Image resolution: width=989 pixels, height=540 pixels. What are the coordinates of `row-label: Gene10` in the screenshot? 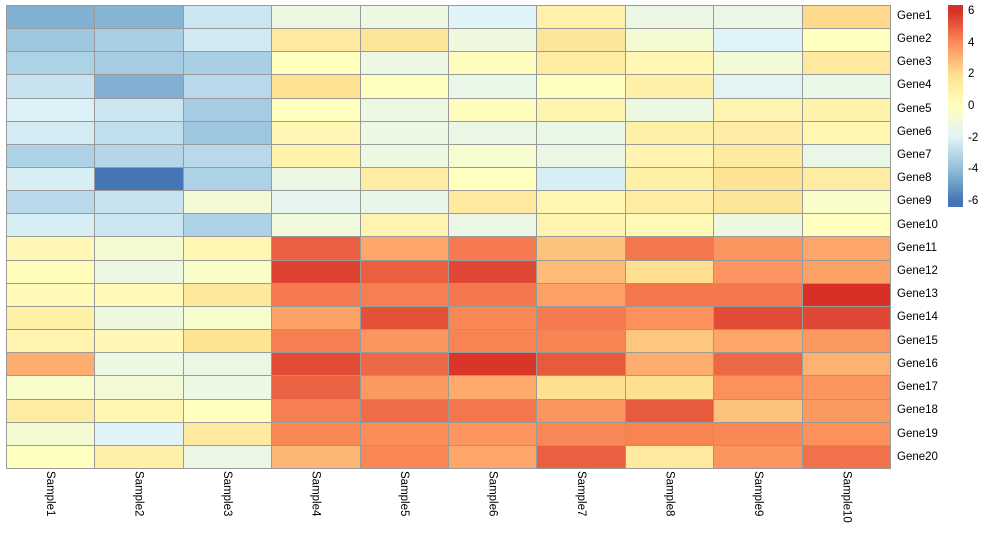 It's located at (917, 224).